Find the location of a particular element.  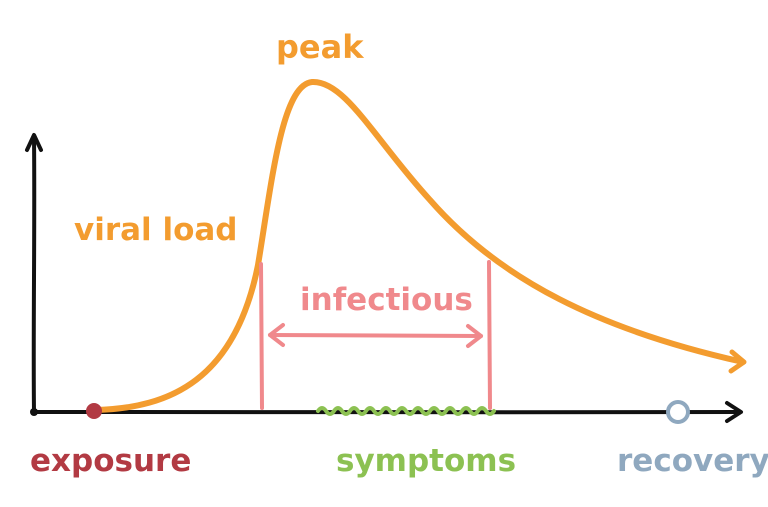

symptoms-label: symptoms is located at coordinates (426, 461).